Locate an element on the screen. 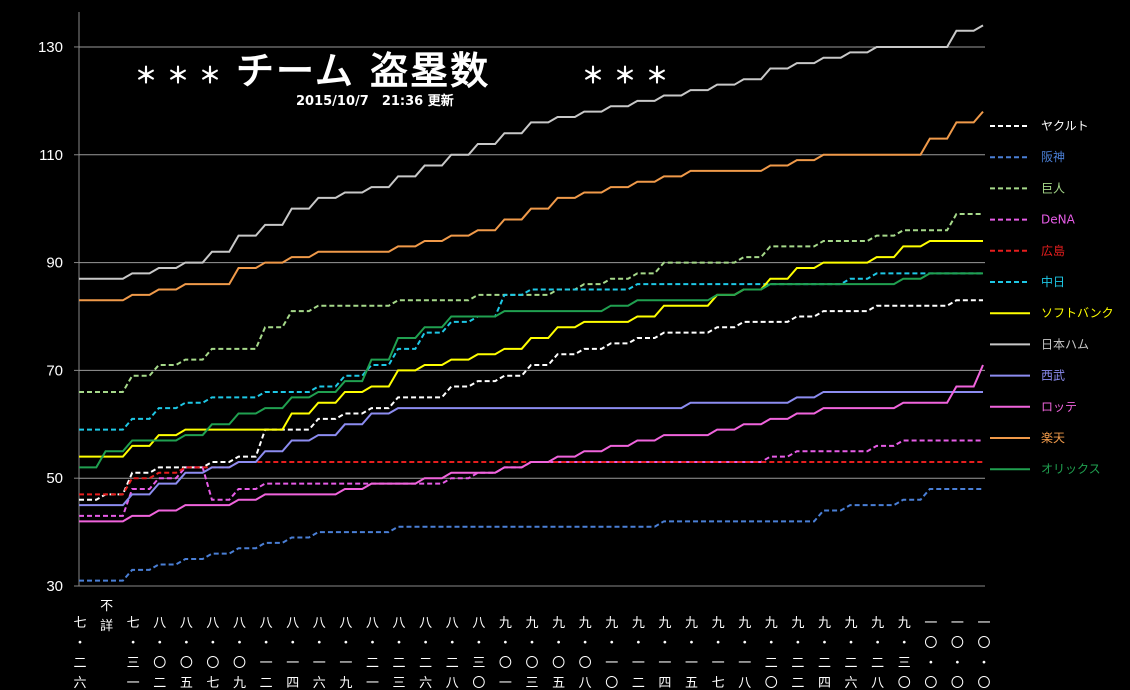  x-tick-label: 九・〇五 is located at coordinates (558, 653).